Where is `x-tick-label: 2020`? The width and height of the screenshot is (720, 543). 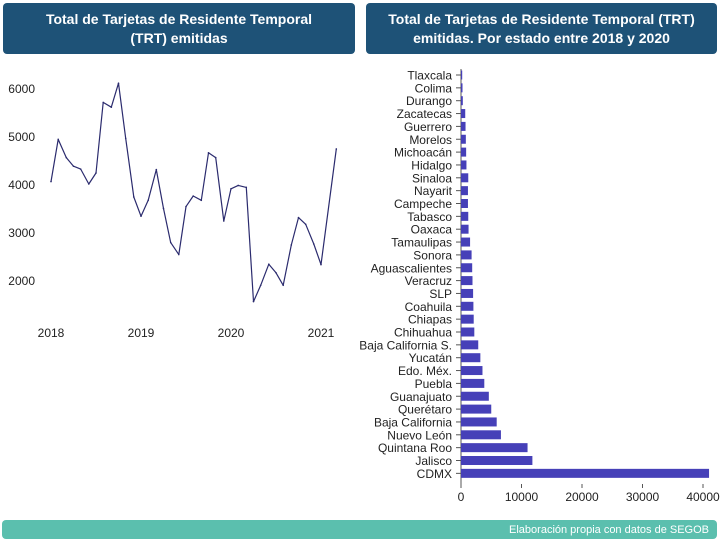 x-tick-label: 2020 is located at coordinates (231, 333).